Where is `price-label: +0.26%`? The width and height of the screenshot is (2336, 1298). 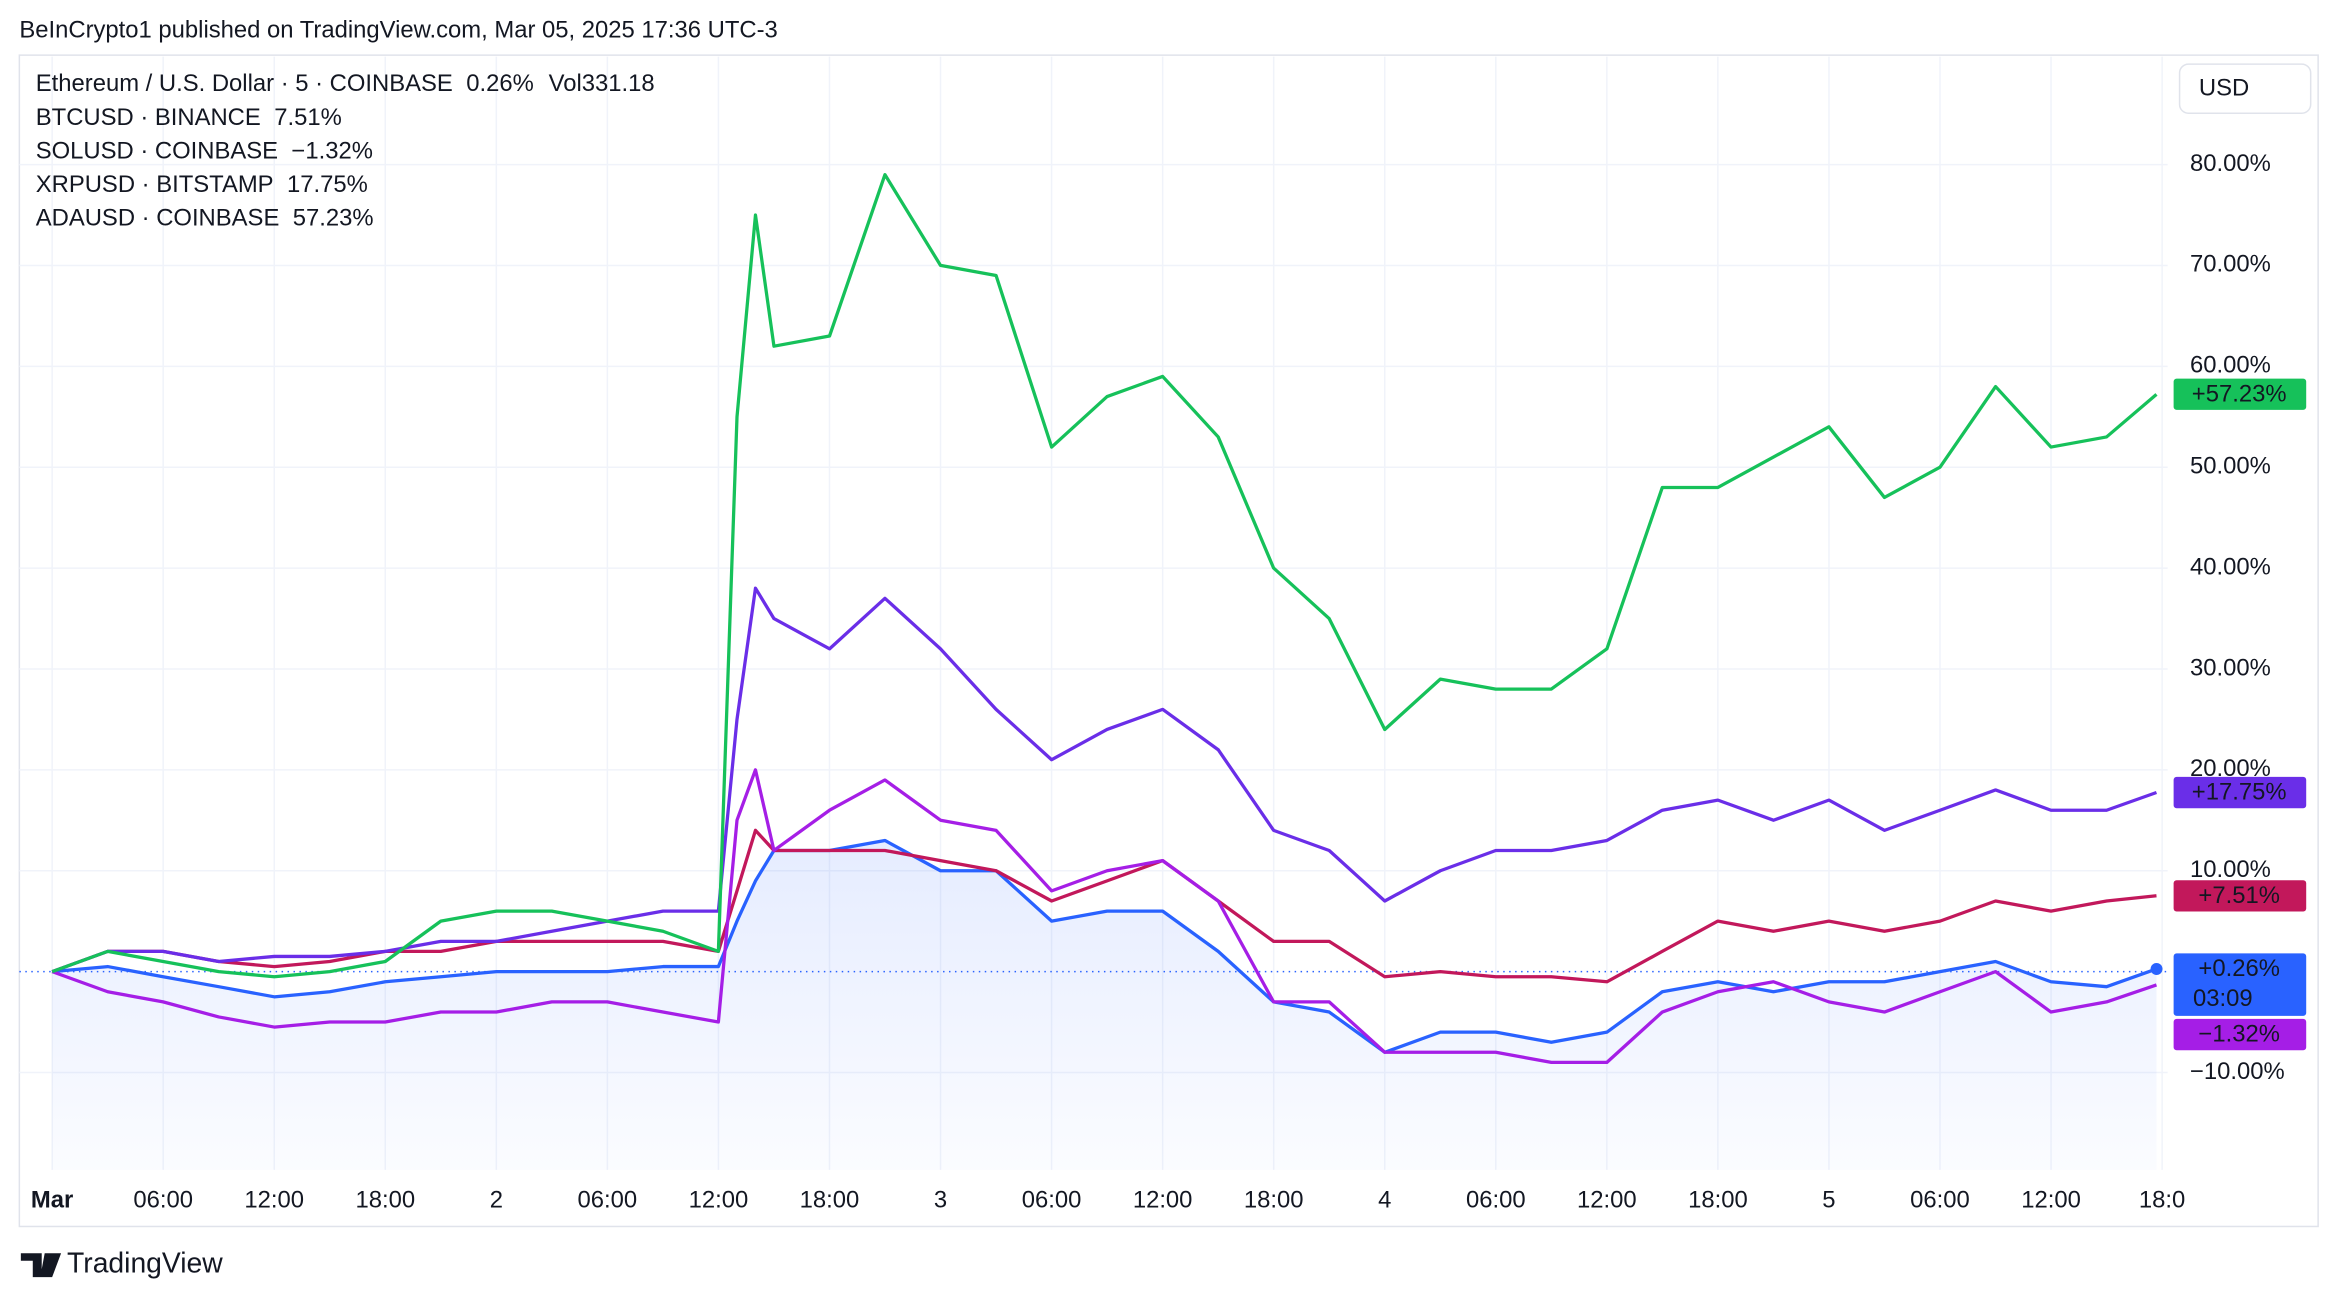
price-label: +0.26% is located at coordinates (2238, 968).